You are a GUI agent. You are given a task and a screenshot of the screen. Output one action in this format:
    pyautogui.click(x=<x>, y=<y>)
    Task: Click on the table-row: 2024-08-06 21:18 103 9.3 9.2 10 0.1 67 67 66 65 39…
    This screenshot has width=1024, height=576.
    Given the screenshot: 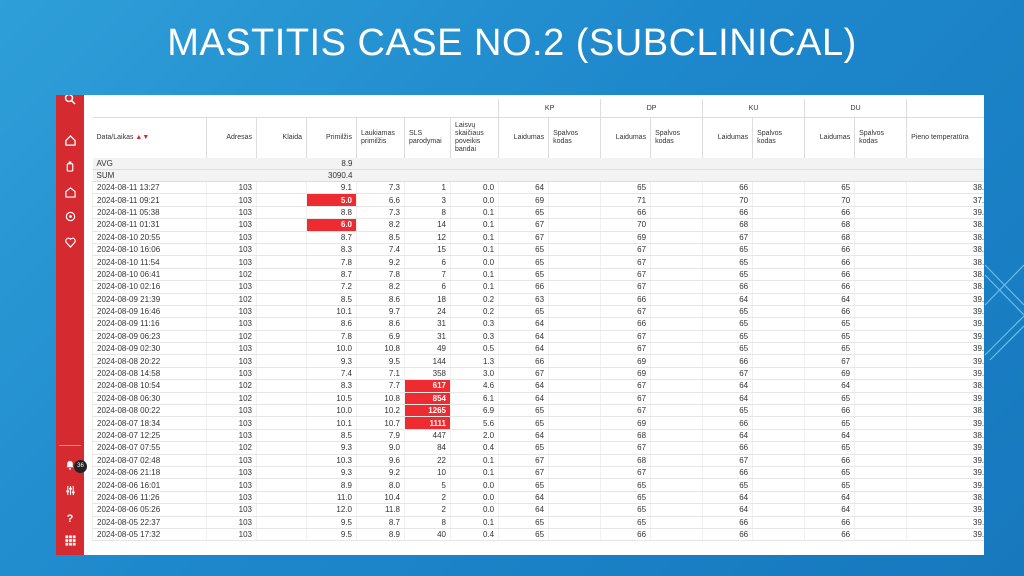 What is the action you would take?
    pyautogui.click(x=538, y=473)
    